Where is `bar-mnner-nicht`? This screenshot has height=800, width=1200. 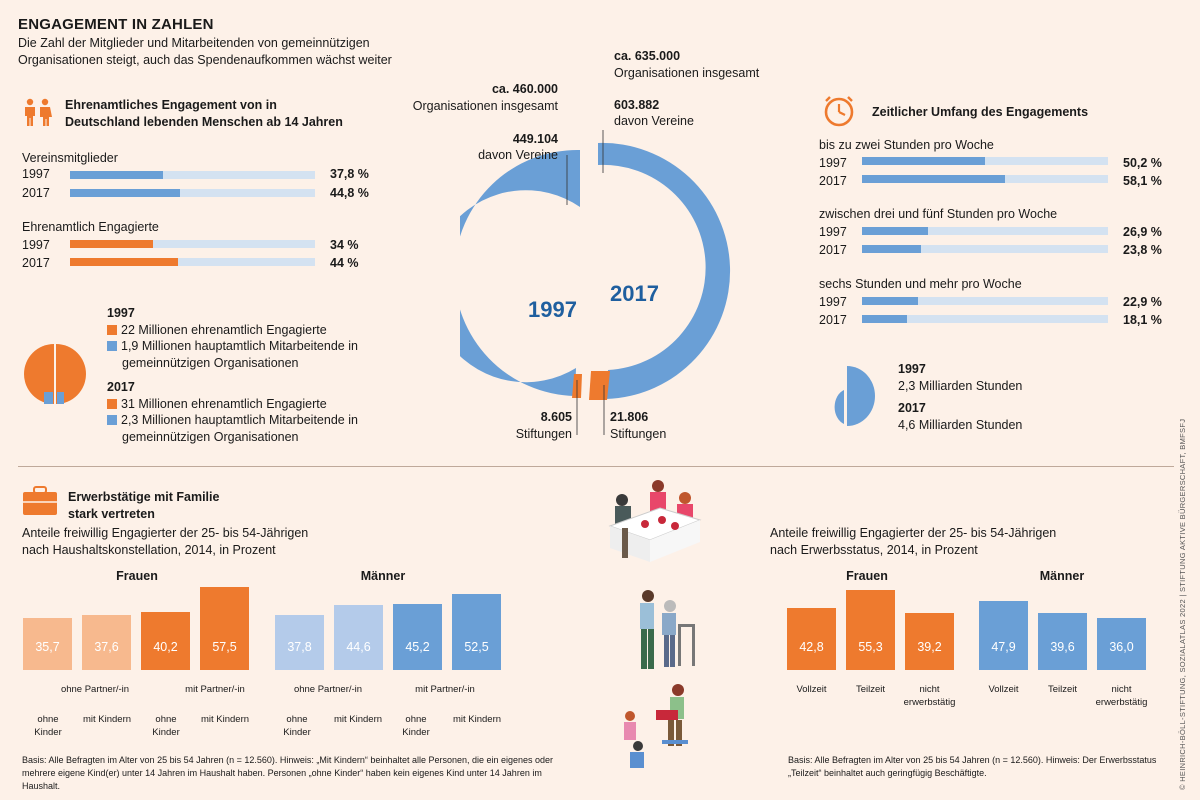
bar-mnner-nicht is located at coordinates (1121, 643).